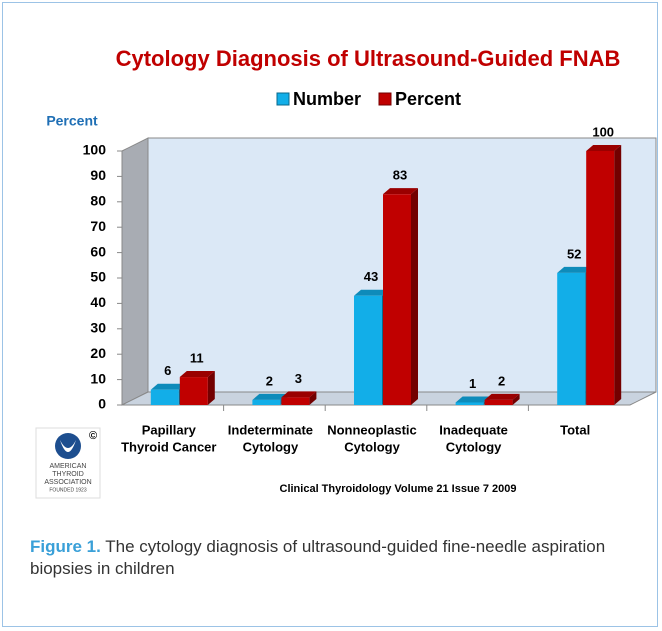 This screenshot has height=631, width=662. Describe the element at coordinates (197, 357) in the screenshot. I see `value-label: 11` at that location.